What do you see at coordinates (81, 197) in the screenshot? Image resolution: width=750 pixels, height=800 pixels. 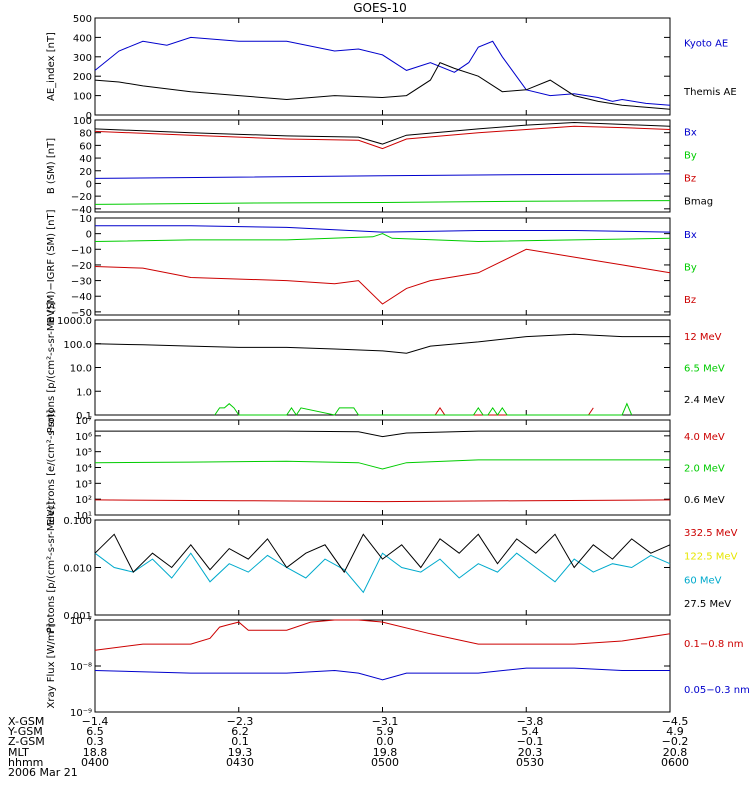 I see `y-tick-label: −20` at bounding box center [81, 197].